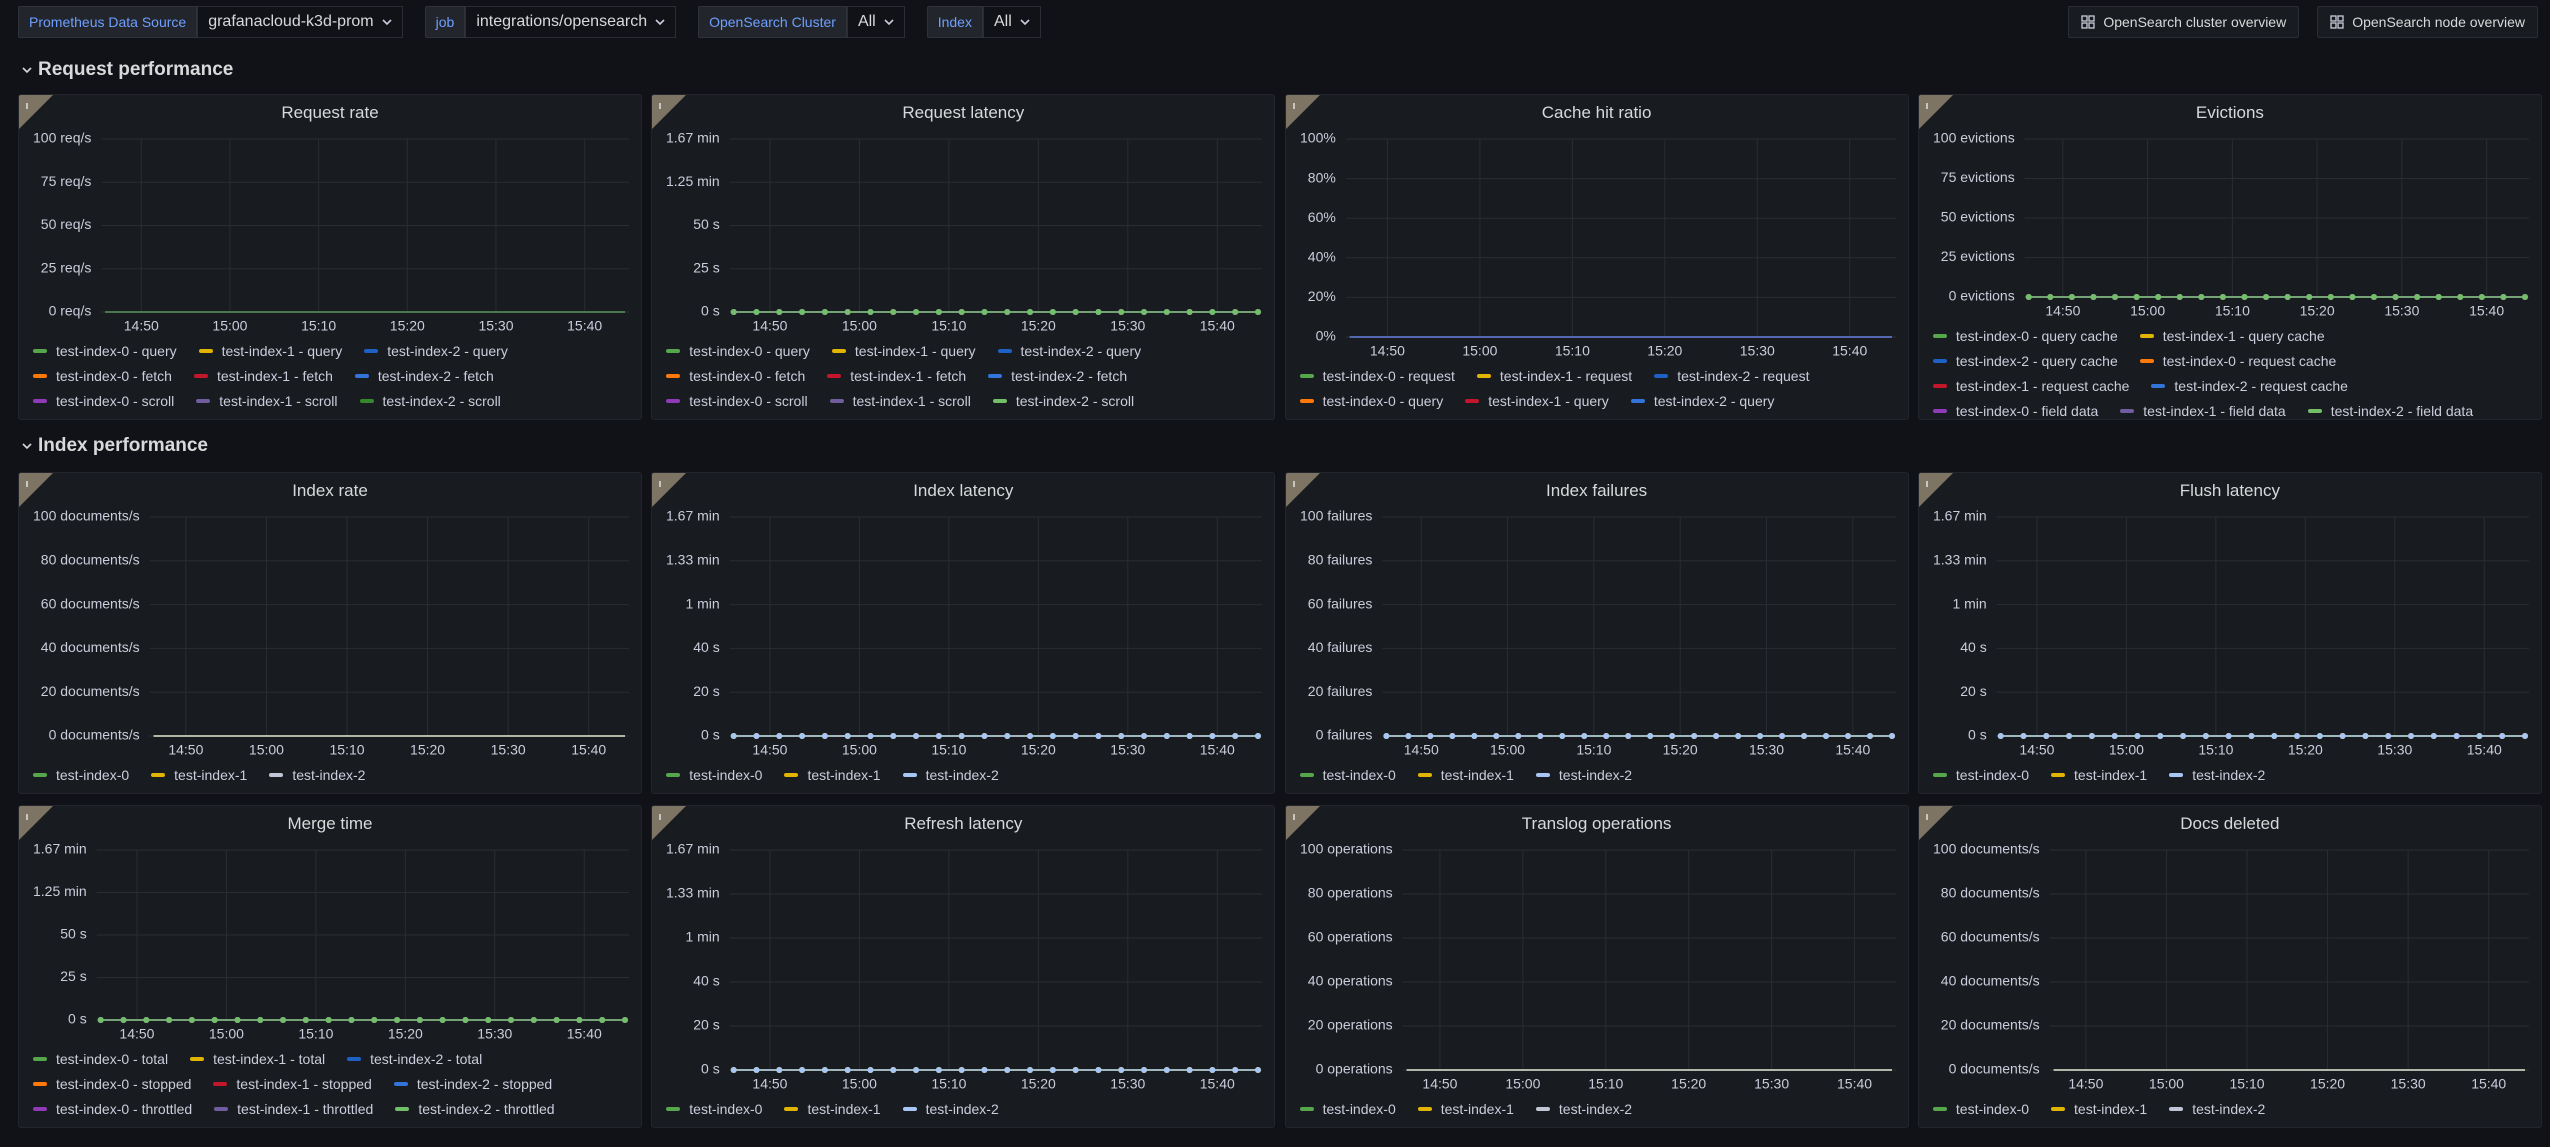 The width and height of the screenshot is (2550, 1147). I want to click on row-header: Index performance, so click(115, 446).